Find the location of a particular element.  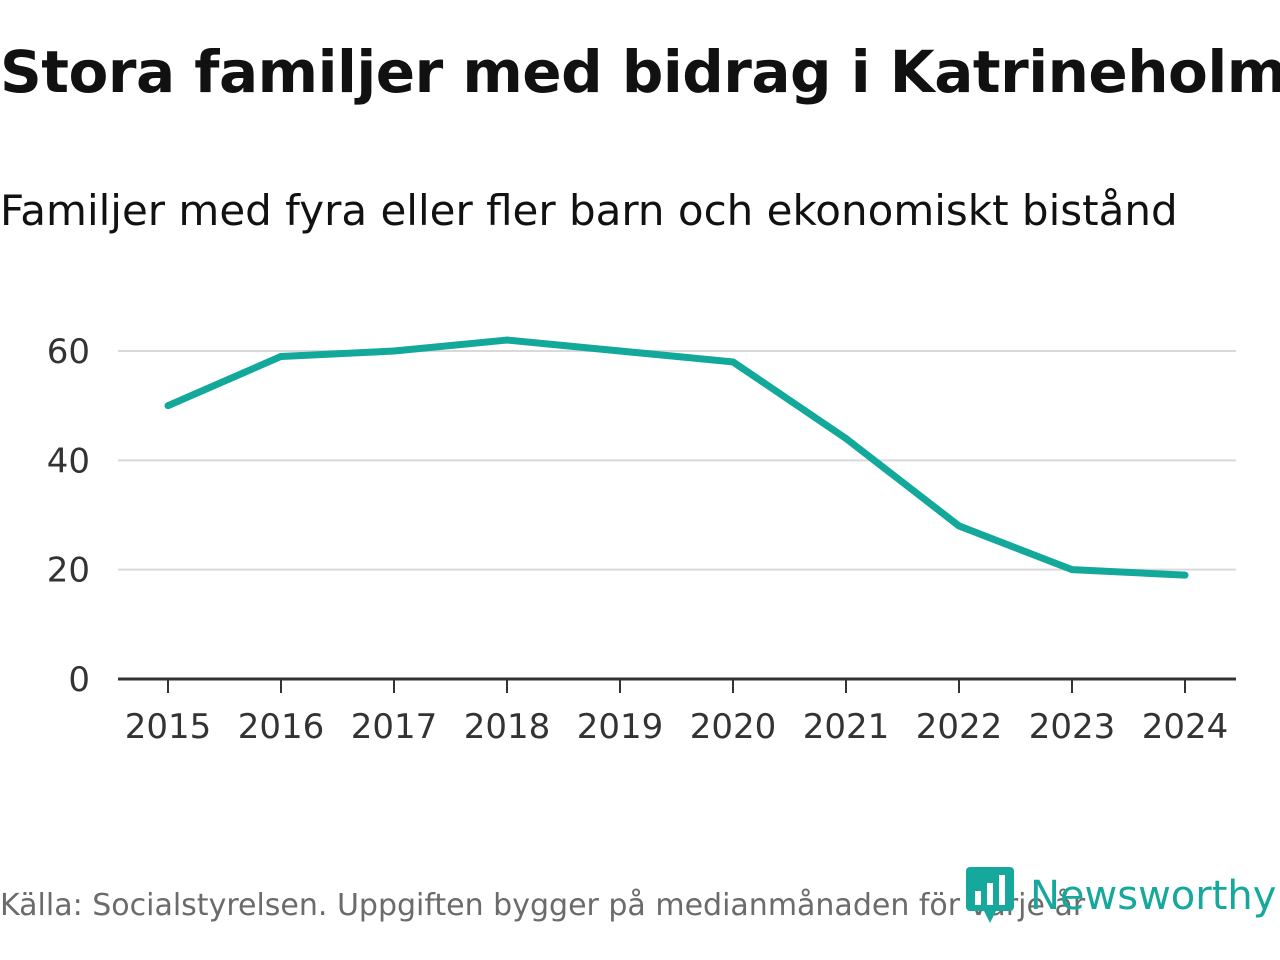

x-tick-label: 2023 is located at coordinates (1072, 727).